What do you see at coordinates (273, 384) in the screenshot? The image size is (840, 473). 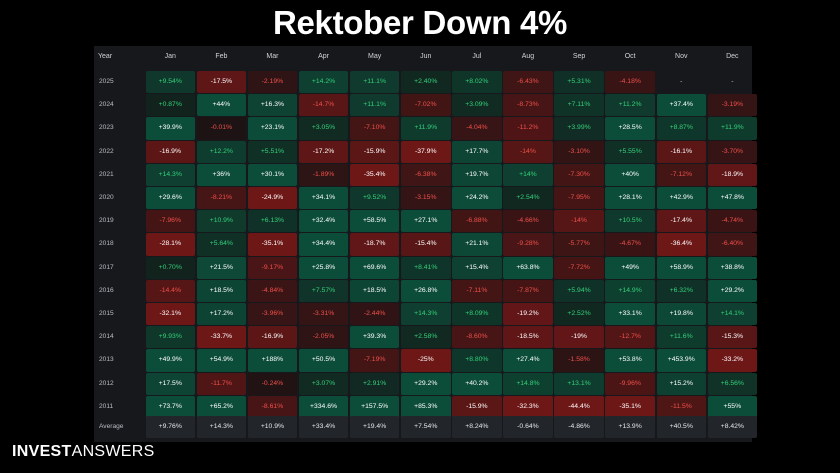 I see `heatmap-cell: -0.24%` at bounding box center [273, 384].